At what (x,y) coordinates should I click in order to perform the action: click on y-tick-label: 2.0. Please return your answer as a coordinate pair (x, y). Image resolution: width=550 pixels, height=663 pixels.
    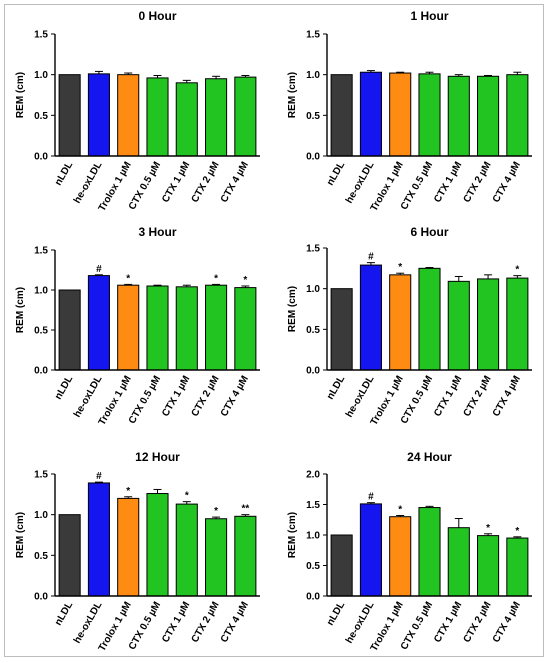
    Looking at the image, I should click on (313, 475).